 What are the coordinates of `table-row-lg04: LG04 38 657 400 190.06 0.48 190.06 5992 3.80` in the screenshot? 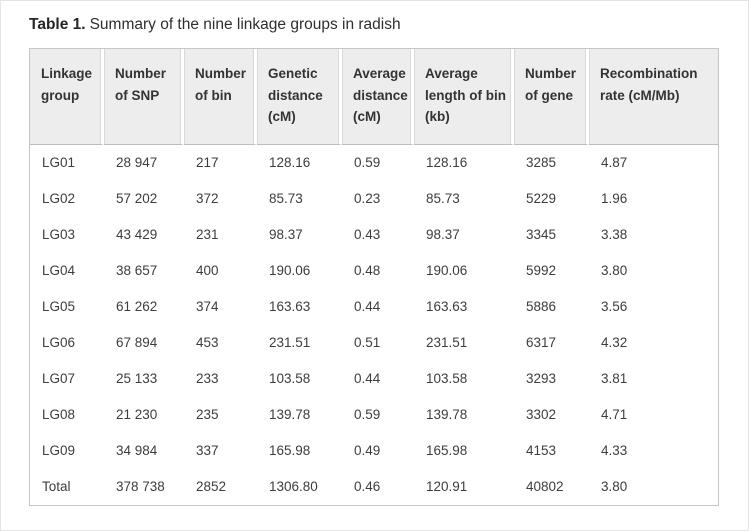 It's located at (374, 271).